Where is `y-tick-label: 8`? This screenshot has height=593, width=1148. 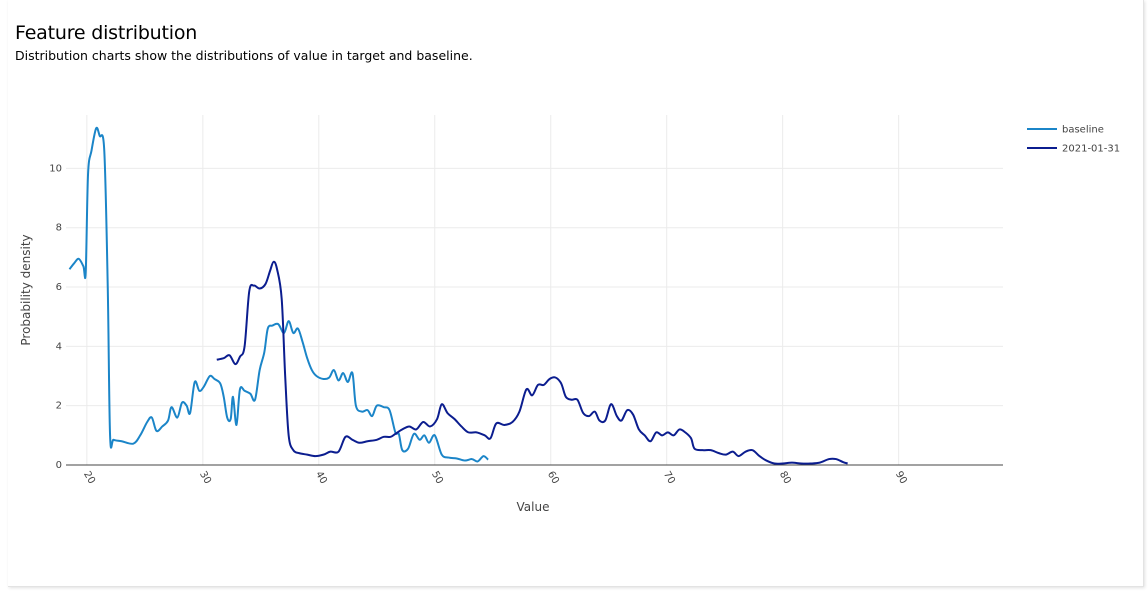 y-tick-label: 8 is located at coordinates (59, 228).